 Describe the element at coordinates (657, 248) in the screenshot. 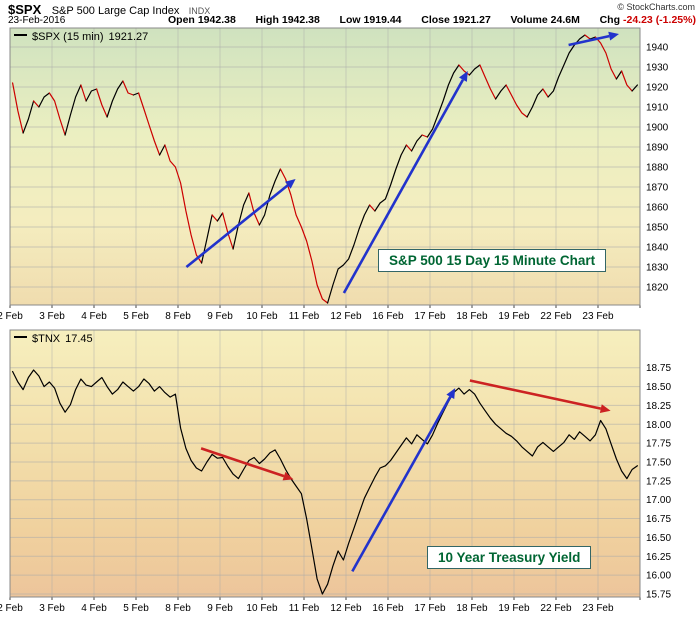

I see `svg-text: 1840` at that location.